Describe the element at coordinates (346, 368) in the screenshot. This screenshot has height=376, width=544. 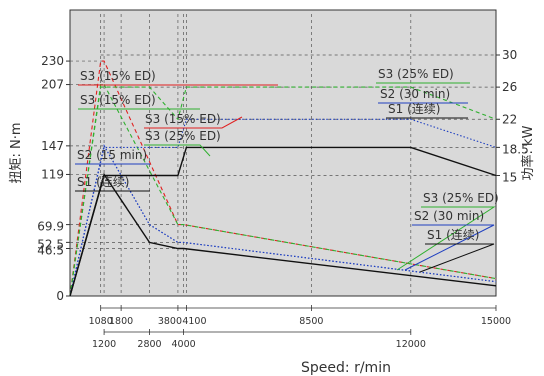
I see `x-axis-label: Speed: r/min` at that location.